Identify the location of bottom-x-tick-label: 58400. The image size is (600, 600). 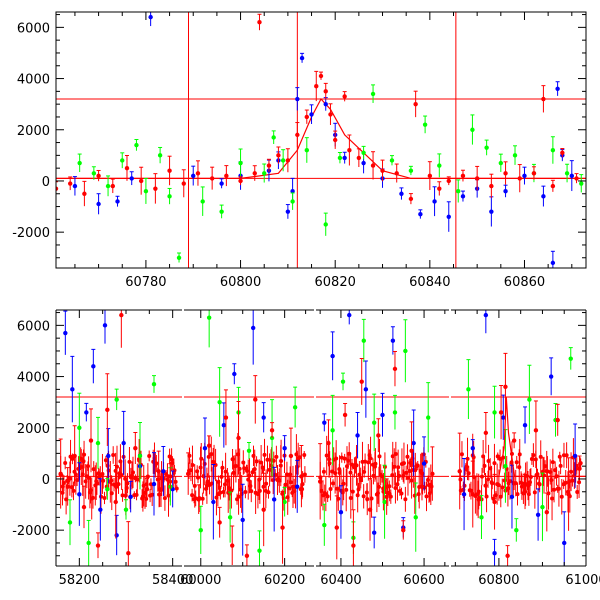
(172, 580).